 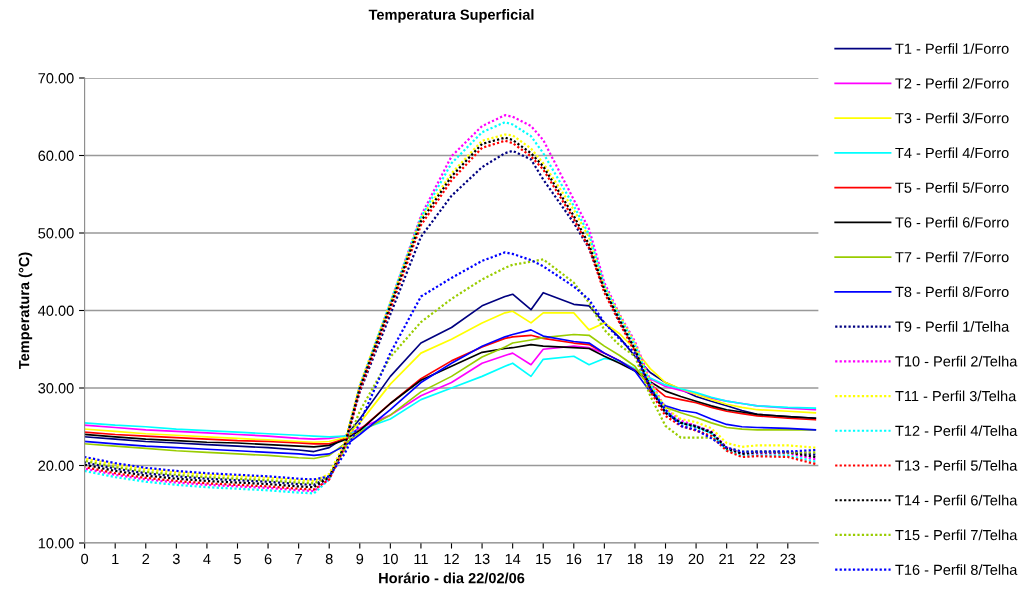 I want to click on x-tick-label: 12, so click(x=451, y=558).